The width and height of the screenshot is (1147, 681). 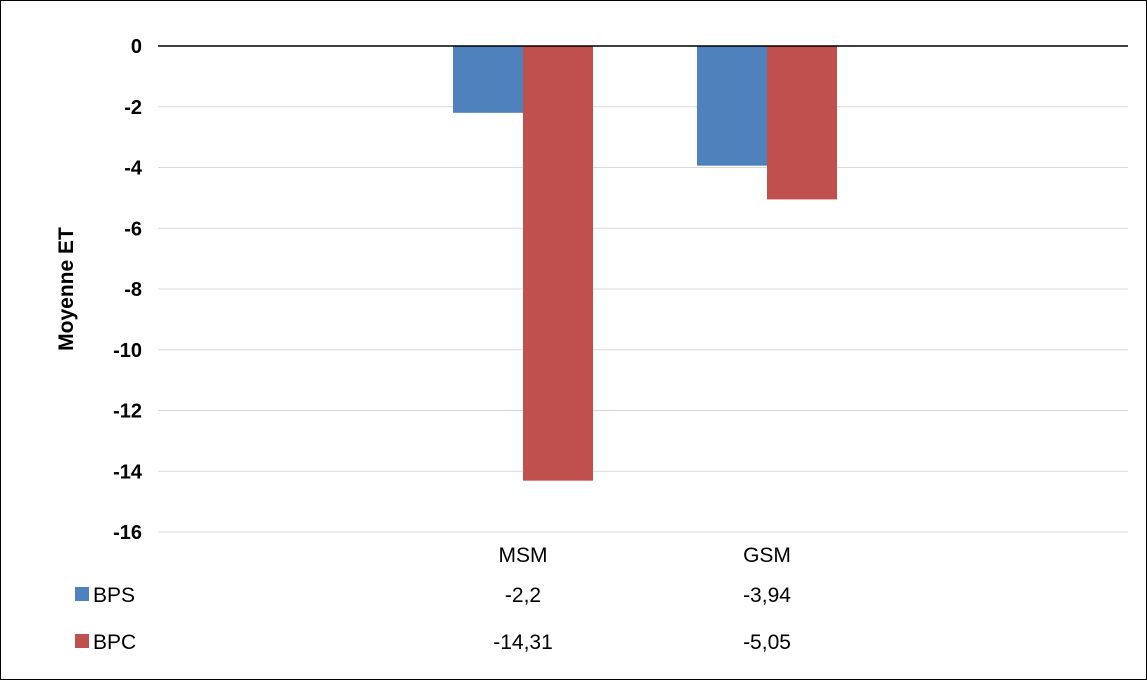 What do you see at coordinates (732, 106) in the screenshot?
I see `bar-bps-gsm` at bounding box center [732, 106].